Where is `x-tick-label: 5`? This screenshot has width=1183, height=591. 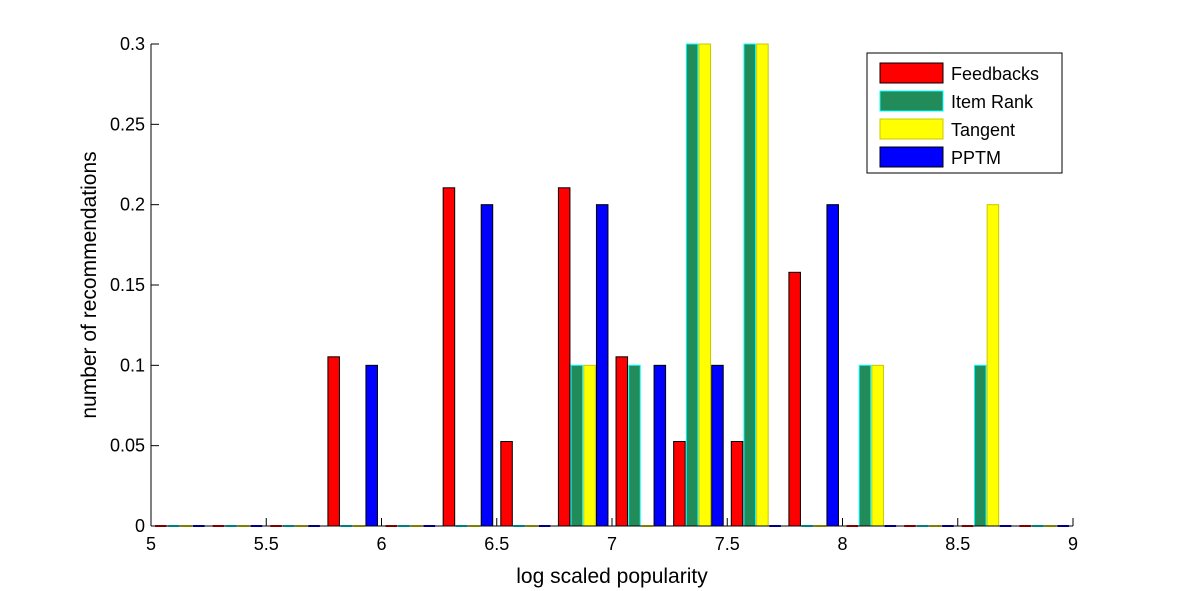
x-tick-label: 5 is located at coordinates (151, 544).